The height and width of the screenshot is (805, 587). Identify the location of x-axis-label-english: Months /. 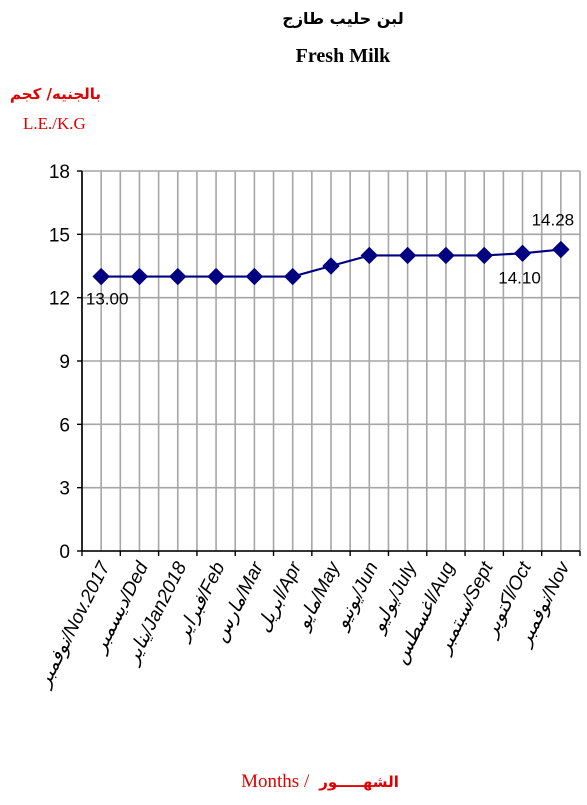
(275, 781).